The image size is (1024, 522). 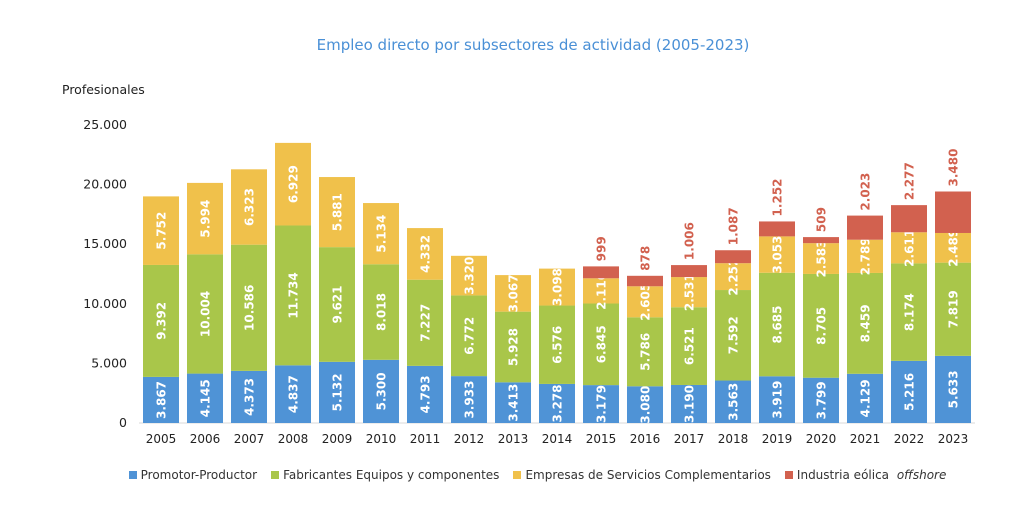 What do you see at coordinates (866, 256) in the screenshot?
I see `data-label: 2.789` at bounding box center [866, 256].